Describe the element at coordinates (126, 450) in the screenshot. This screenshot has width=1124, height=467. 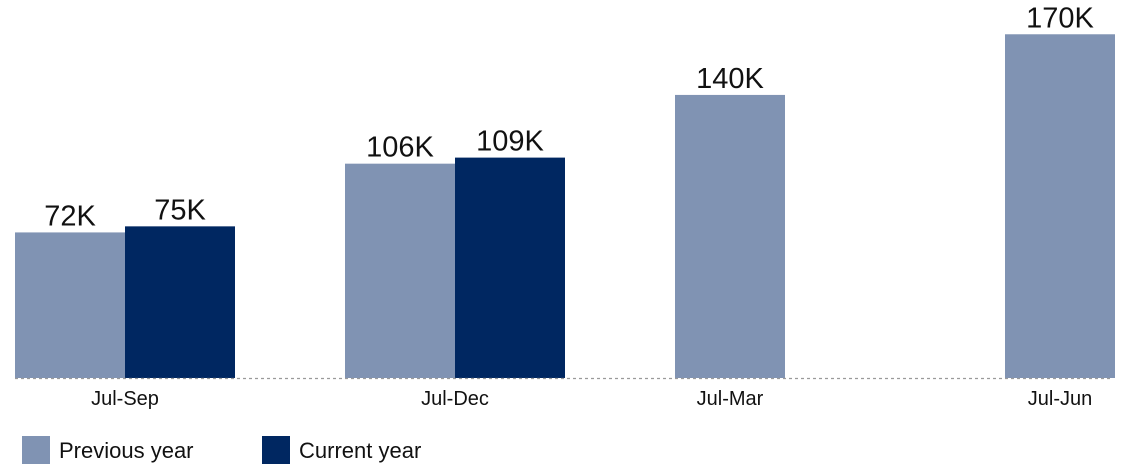
I see `legend-label-previous-year: Previous year` at that location.